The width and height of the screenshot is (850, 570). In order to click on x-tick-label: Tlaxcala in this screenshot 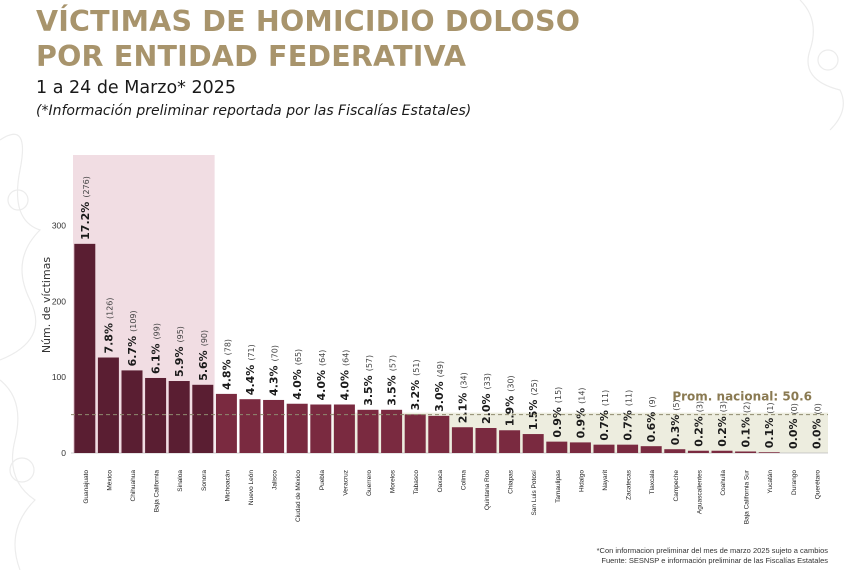, I will do `click(652, 482)`.